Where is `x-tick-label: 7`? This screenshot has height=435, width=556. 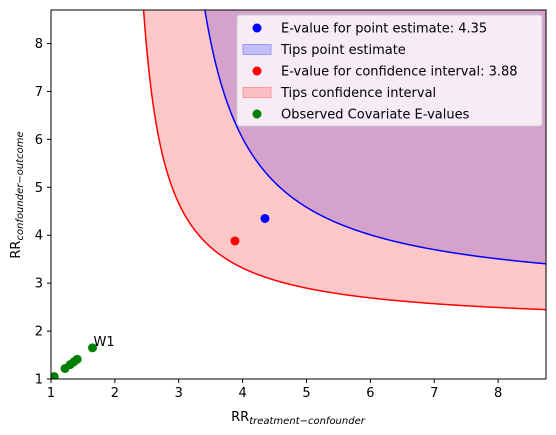 x-tick-label: 7 is located at coordinates (434, 393).